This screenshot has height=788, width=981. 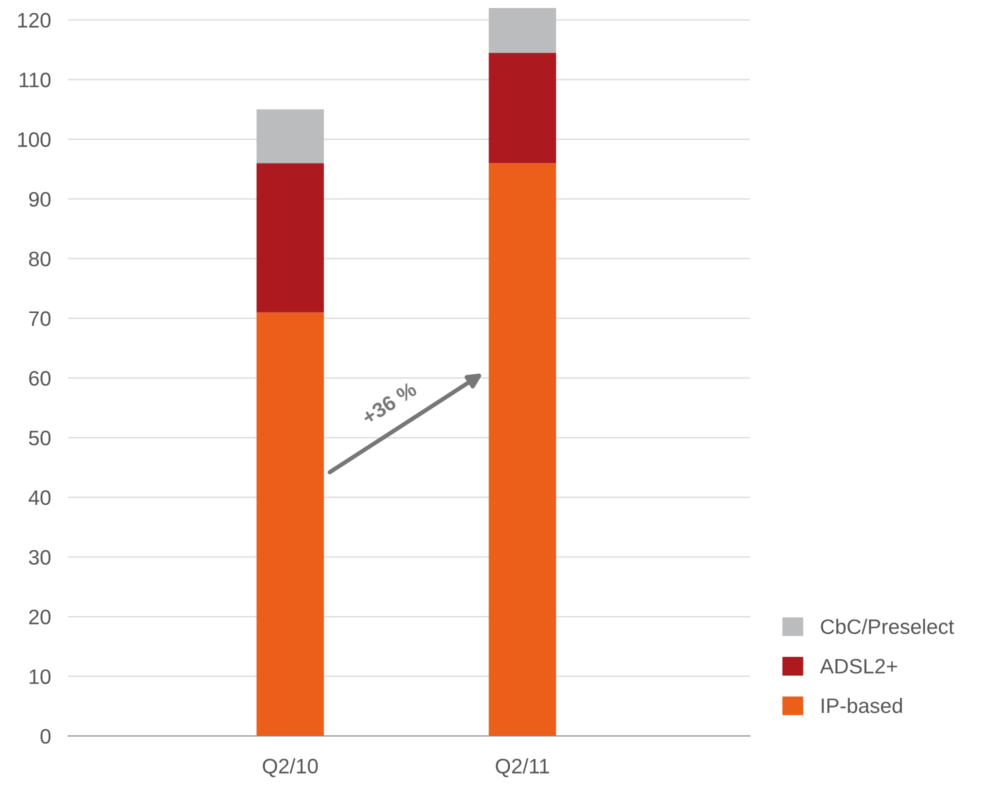 What do you see at coordinates (887, 626) in the screenshot?
I see `legend-label: CbC/Preselect` at bounding box center [887, 626].